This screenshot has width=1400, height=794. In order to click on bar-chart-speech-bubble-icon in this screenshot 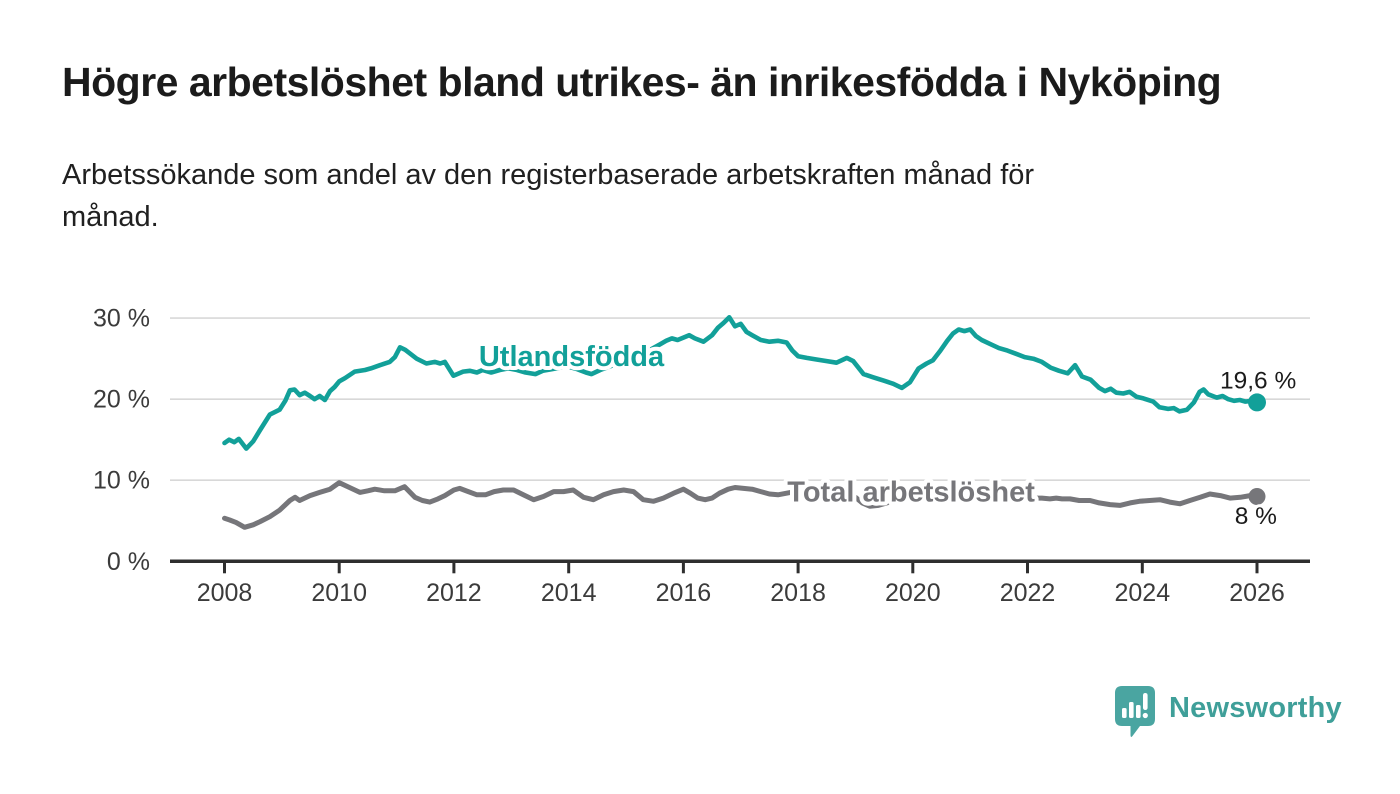, I will do `click(1135, 711)`.